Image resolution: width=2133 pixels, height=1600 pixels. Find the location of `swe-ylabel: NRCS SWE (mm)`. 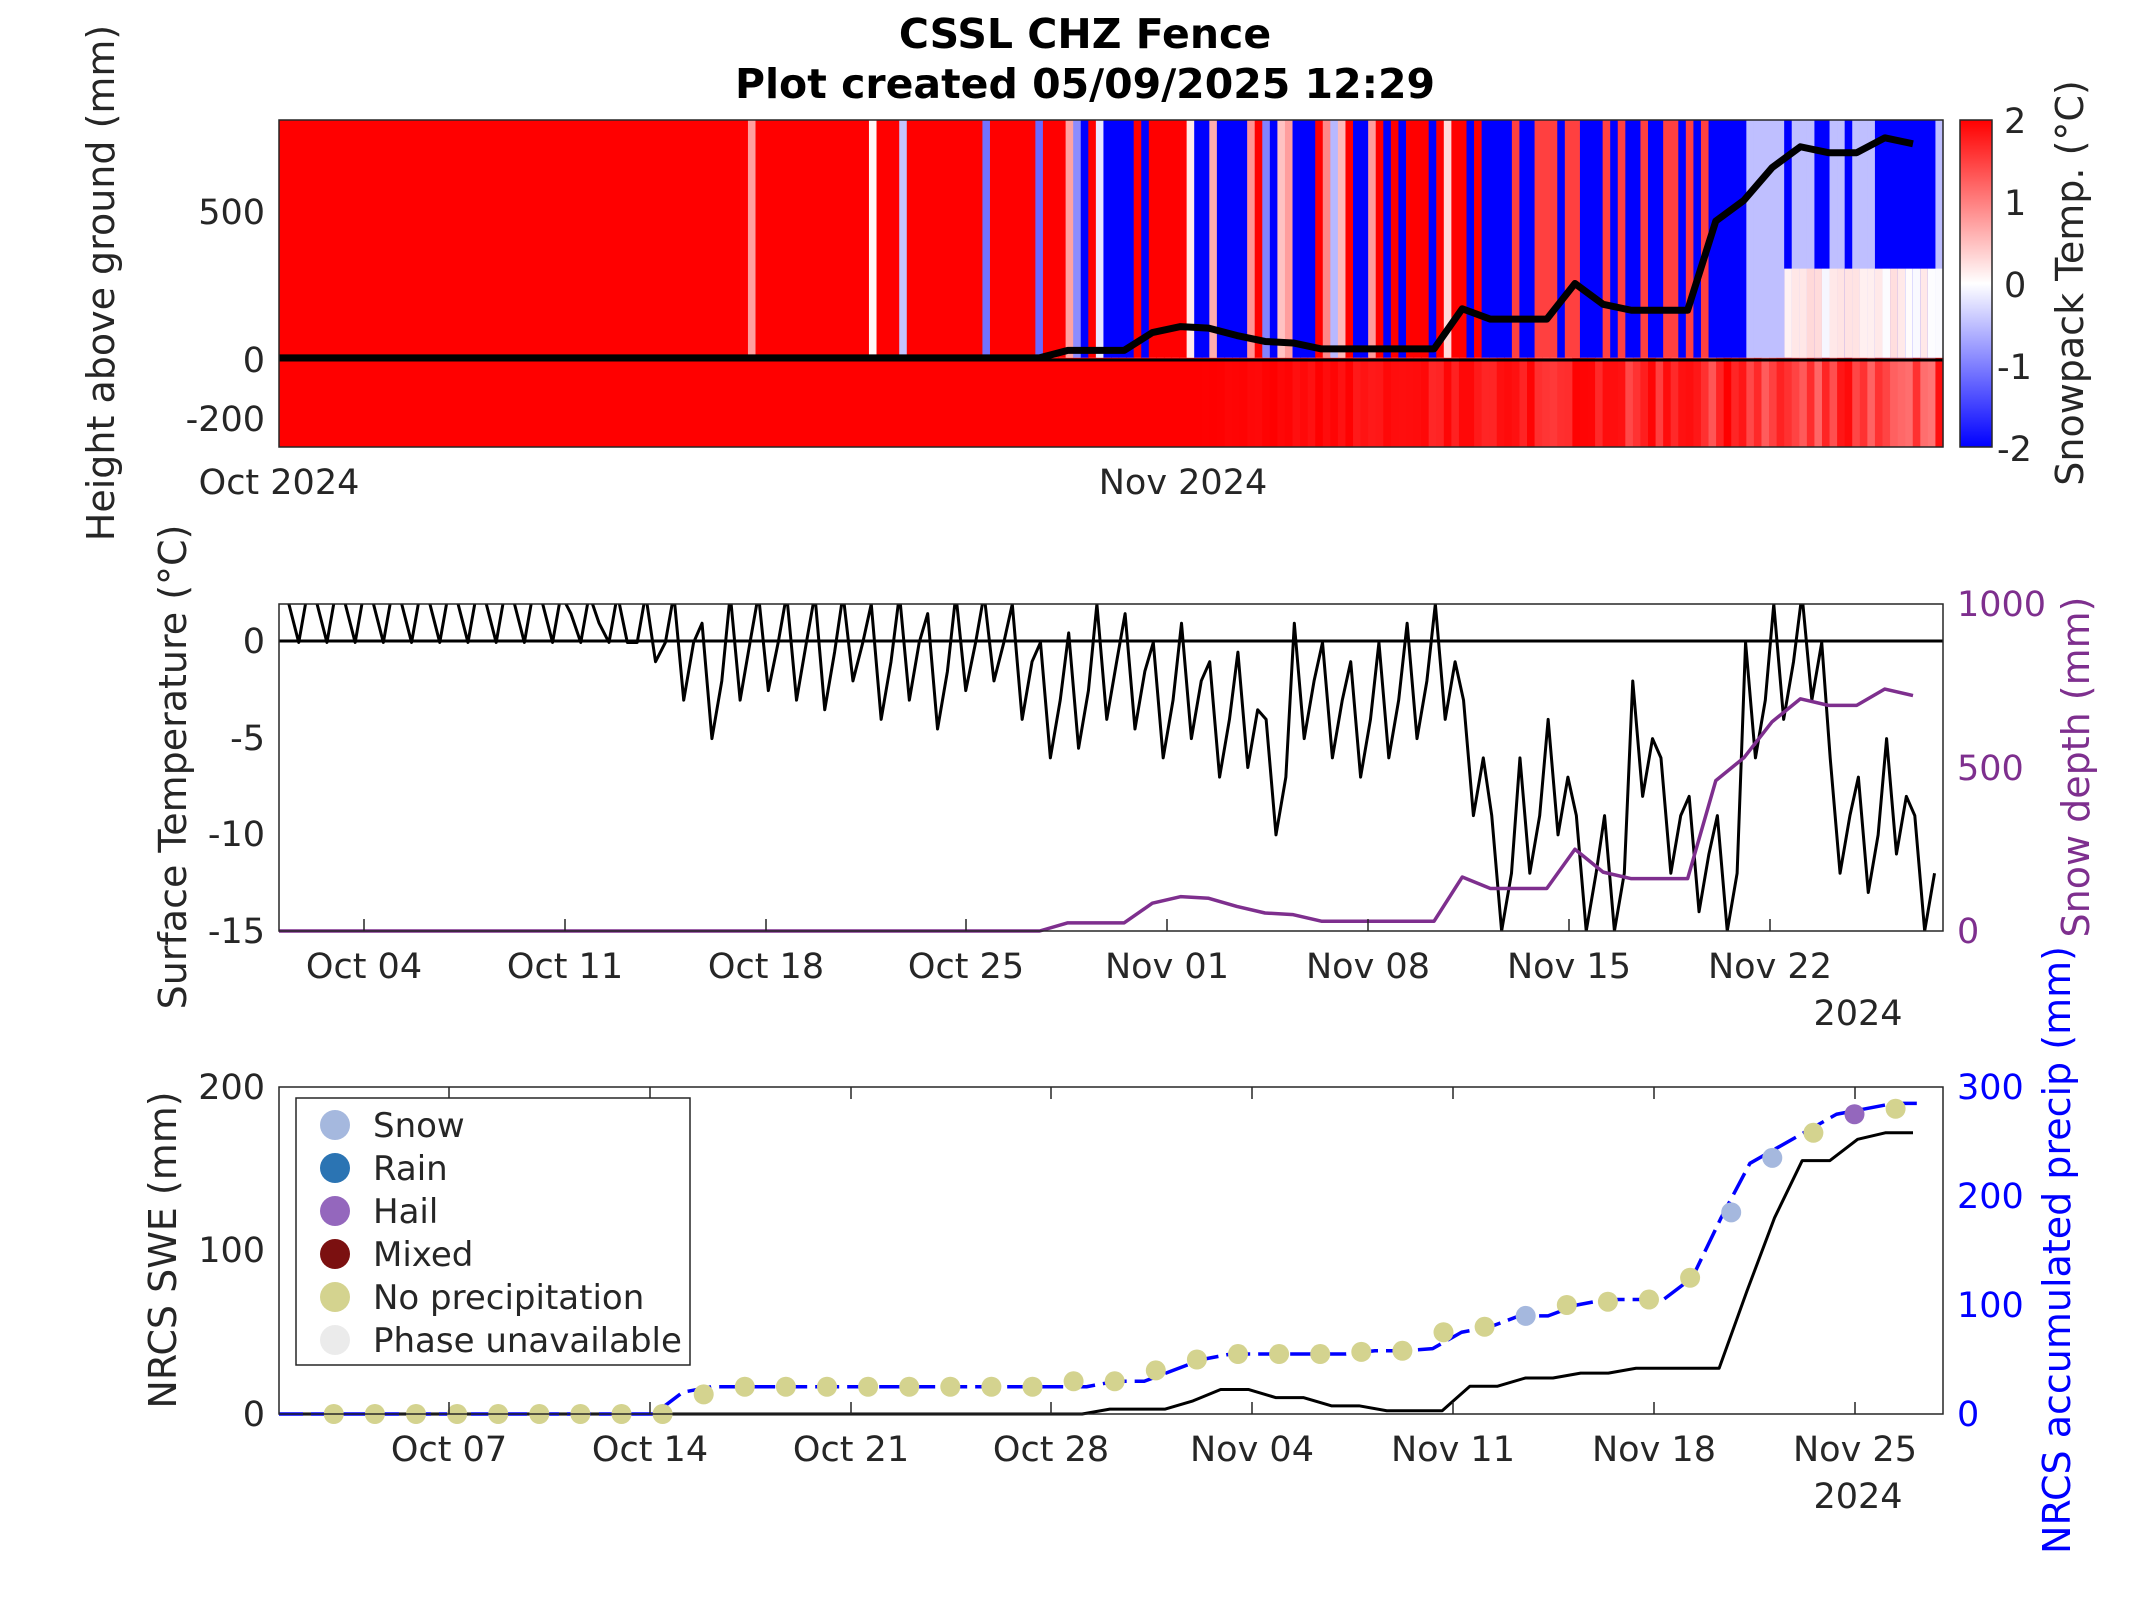

swe-ylabel: NRCS SWE (mm) is located at coordinates (163, 1249).